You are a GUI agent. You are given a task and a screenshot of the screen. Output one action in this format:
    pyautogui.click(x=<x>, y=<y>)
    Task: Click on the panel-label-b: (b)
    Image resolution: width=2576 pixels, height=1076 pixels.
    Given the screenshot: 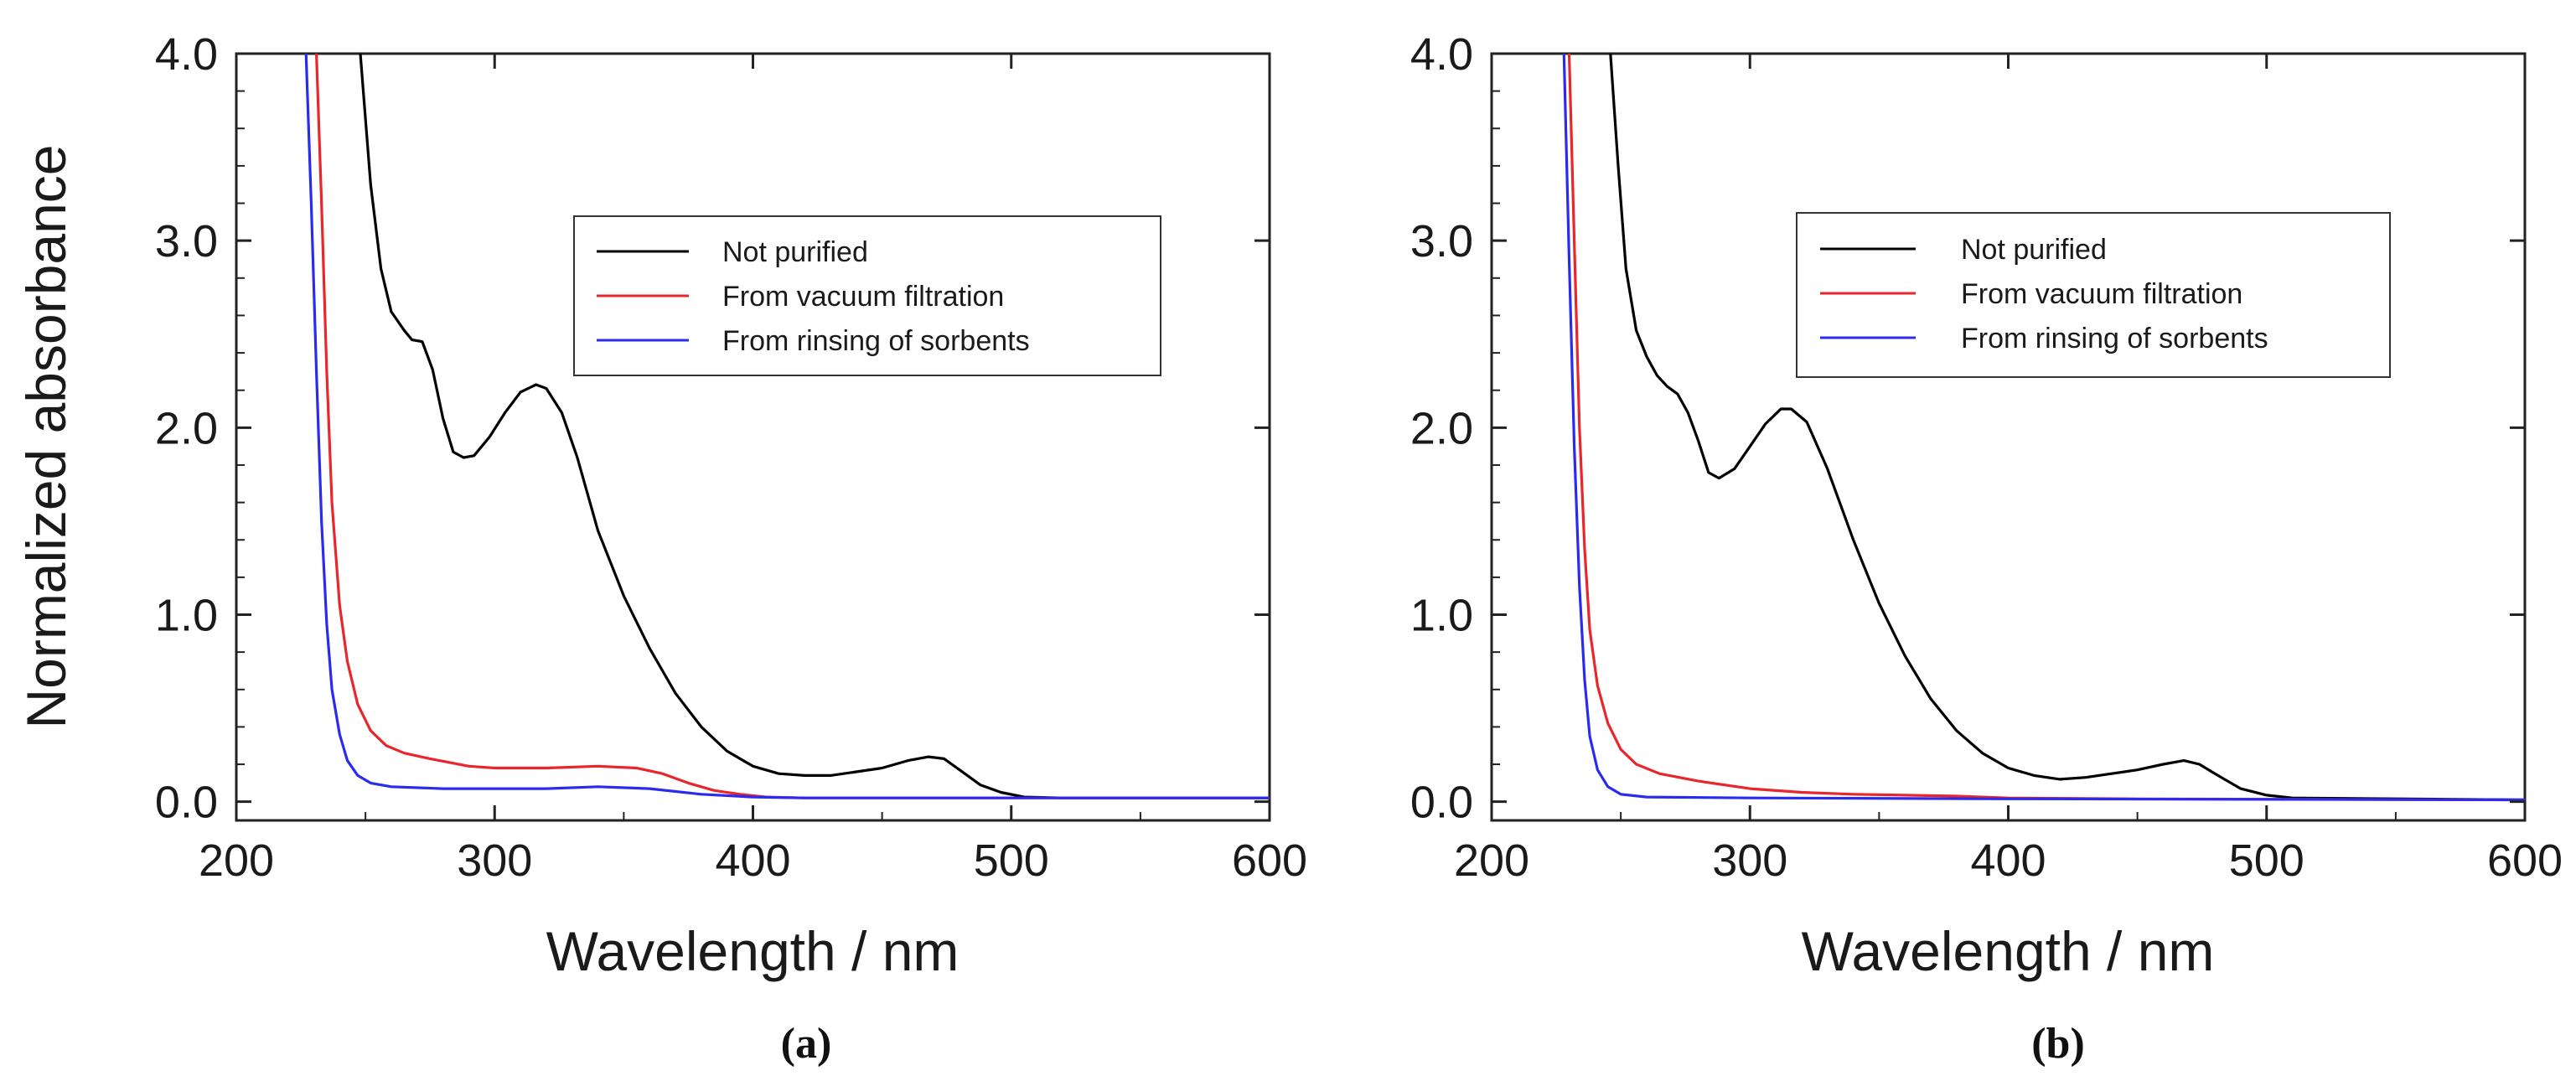 What is the action you would take?
    pyautogui.click(x=2058, y=1044)
    